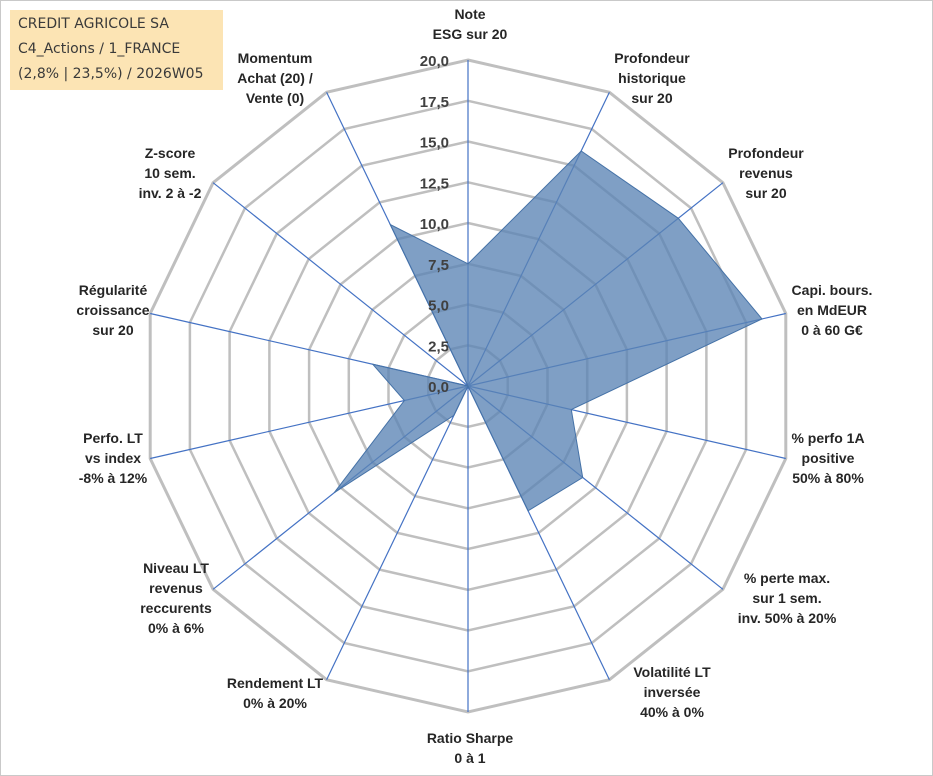 Image resolution: width=933 pixels, height=776 pixels. I want to click on axis-label: Niveau LT revenus reccurents 0% à 6%, so click(176, 598).